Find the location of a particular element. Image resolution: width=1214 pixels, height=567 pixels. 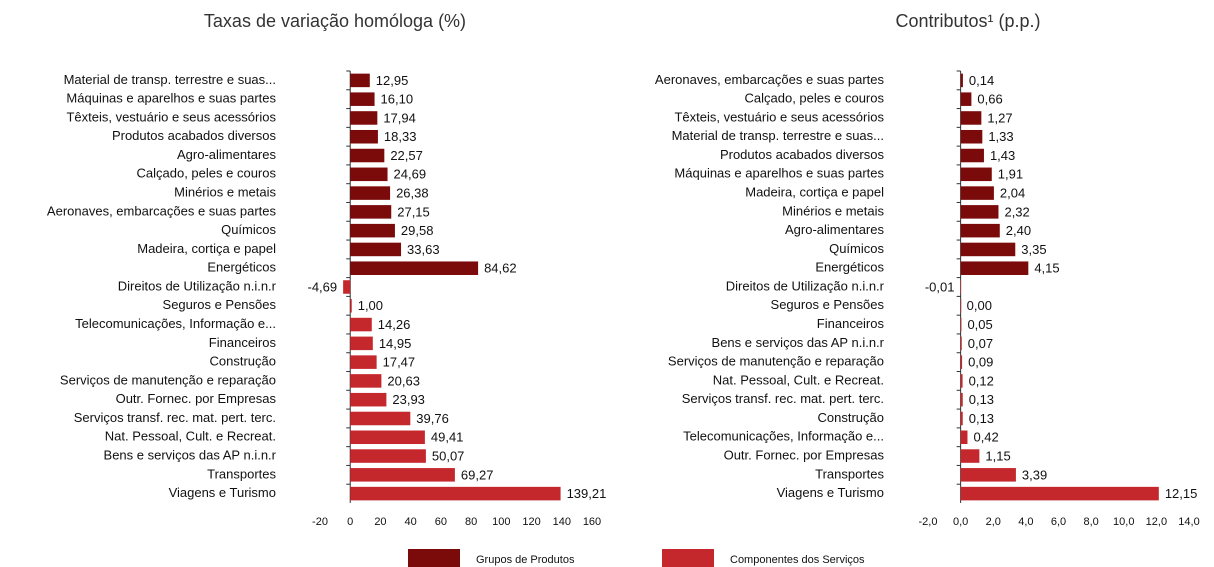

x-tick-label: 100 is located at coordinates (501, 522).